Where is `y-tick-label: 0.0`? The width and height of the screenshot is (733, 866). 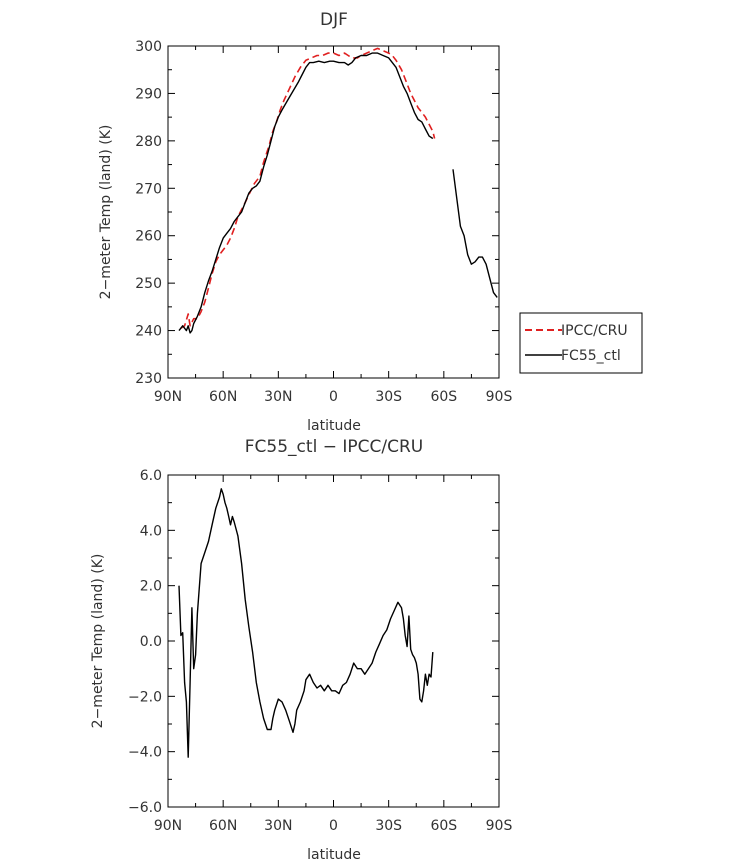
y-tick-label: 0.0 is located at coordinates (151, 642).